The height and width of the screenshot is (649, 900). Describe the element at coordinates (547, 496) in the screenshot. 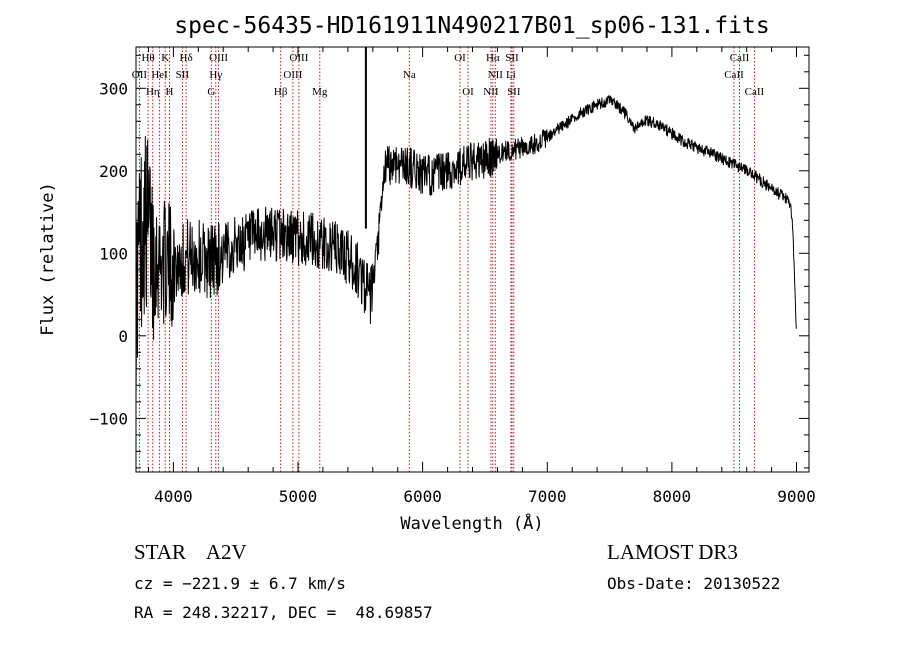

I see `x-tick-label: 7000` at that location.